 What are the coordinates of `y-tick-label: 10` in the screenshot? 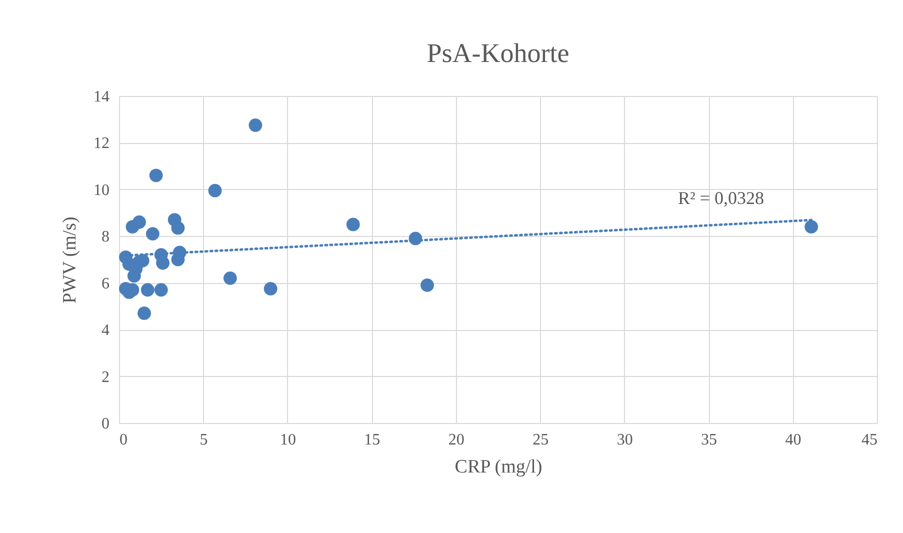 It's located at (102, 190).